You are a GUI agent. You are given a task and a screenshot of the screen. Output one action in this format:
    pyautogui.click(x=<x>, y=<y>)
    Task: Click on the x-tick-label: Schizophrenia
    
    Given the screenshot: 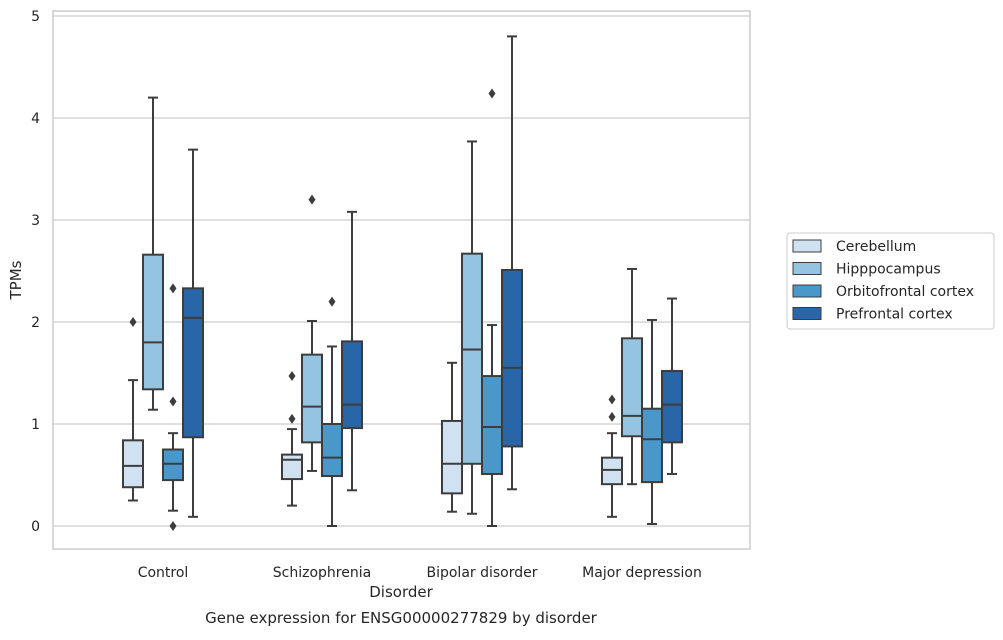 What is the action you would take?
    pyautogui.click(x=322, y=573)
    